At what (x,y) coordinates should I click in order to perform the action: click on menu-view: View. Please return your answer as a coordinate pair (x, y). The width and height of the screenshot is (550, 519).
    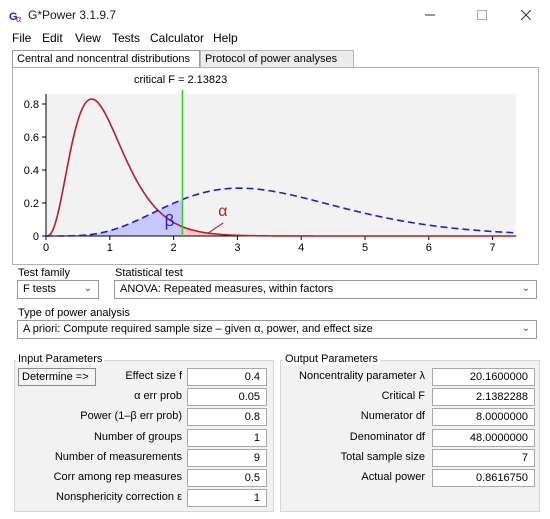
    Looking at the image, I should click on (88, 38).